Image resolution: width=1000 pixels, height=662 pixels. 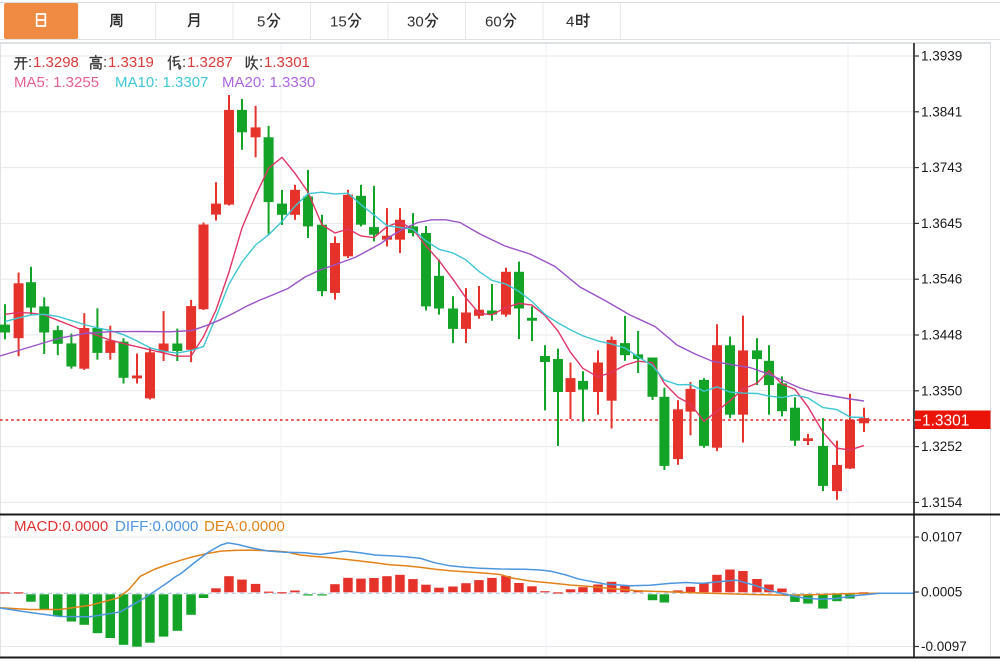 I want to click on svg-text: MACD:0.0000, so click(x=61, y=526).